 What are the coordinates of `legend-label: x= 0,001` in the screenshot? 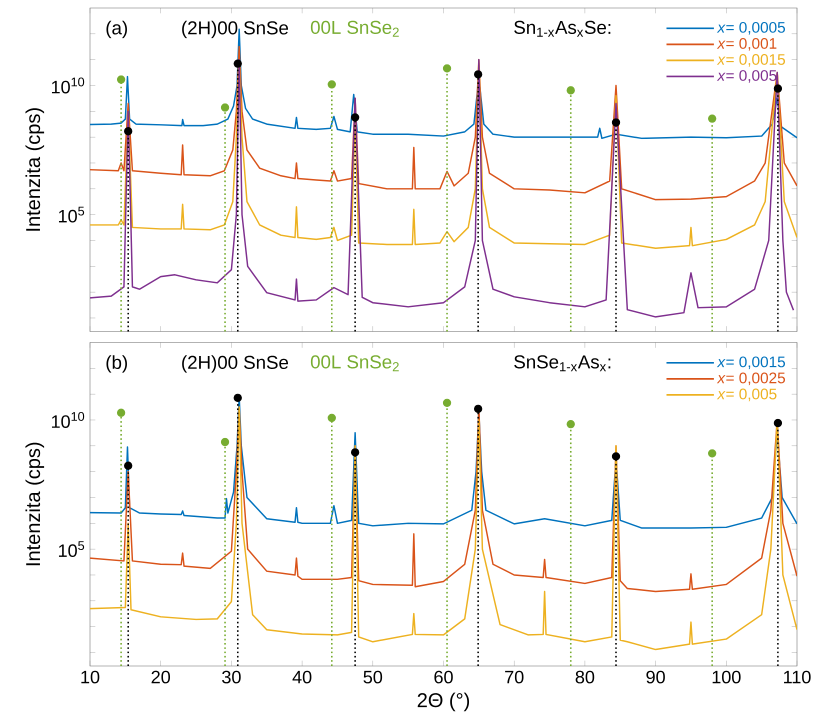 It's located at (746, 44).